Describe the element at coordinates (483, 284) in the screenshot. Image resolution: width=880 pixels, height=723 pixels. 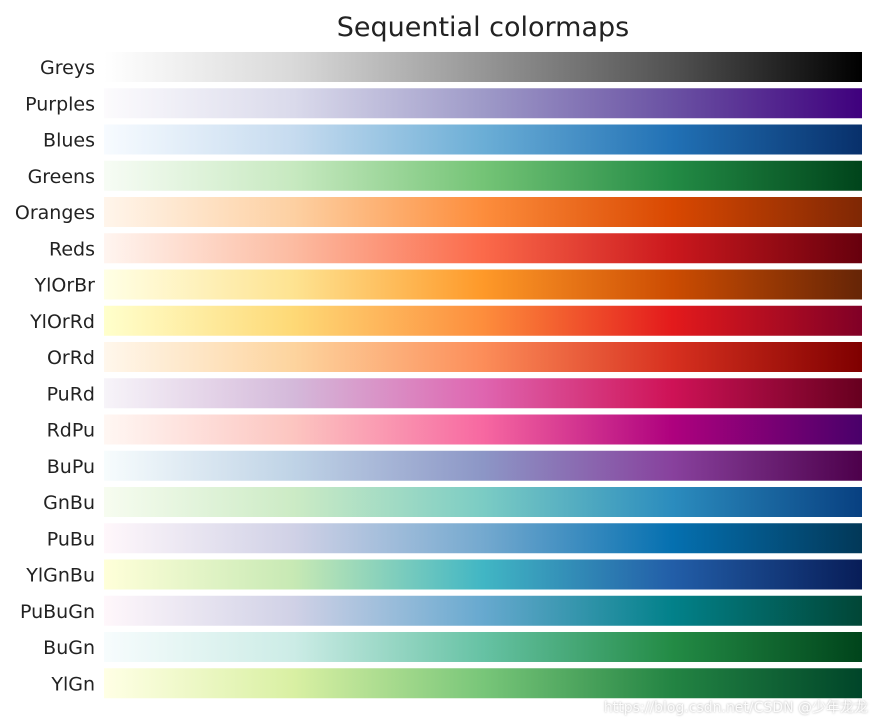
I see `colormap-strip-ylorbr` at that location.